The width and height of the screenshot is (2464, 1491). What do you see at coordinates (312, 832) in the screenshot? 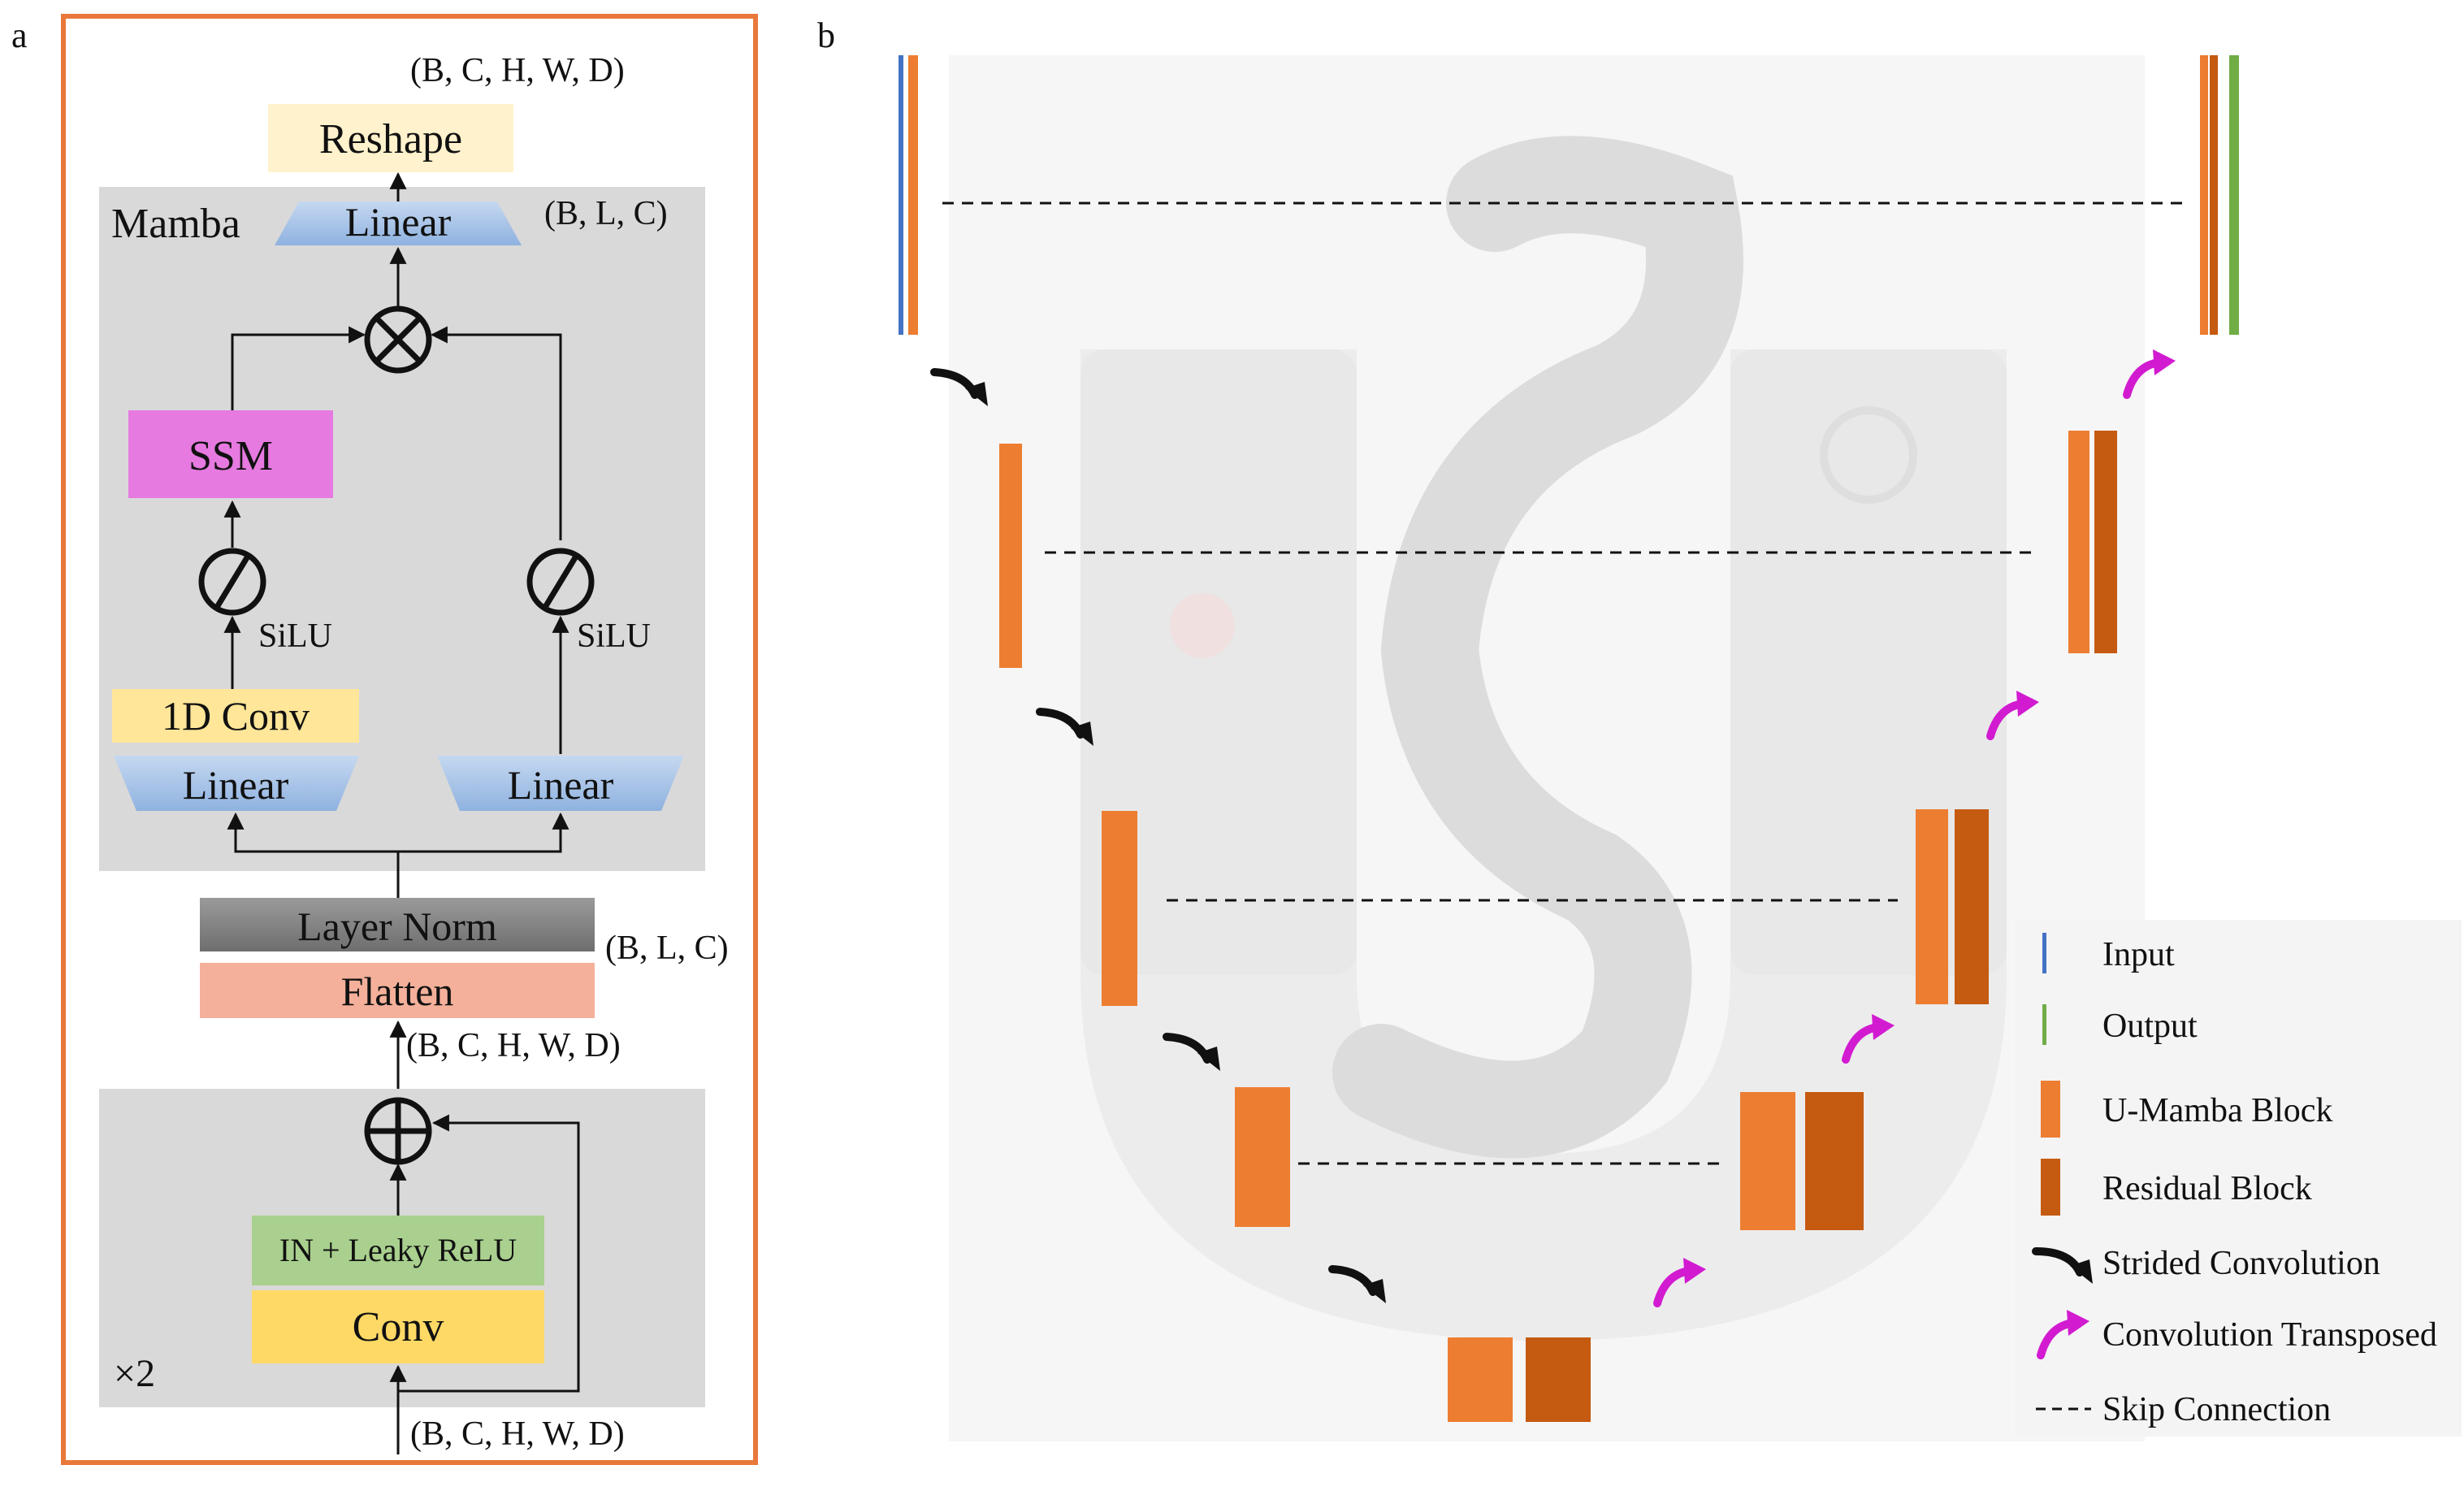
I see `arrow-to-linear-left` at bounding box center [312, 832].